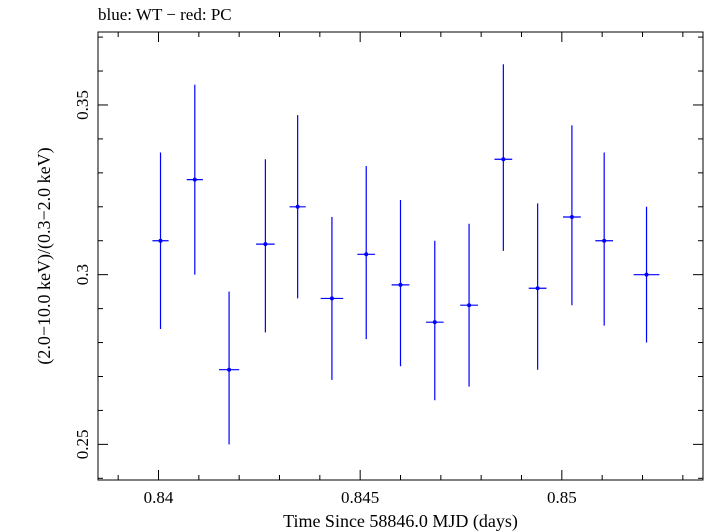  I want to click on y-axis-label: (2.0−10.0 keV)/(0.3−2.0 keV), so click(44, 255).